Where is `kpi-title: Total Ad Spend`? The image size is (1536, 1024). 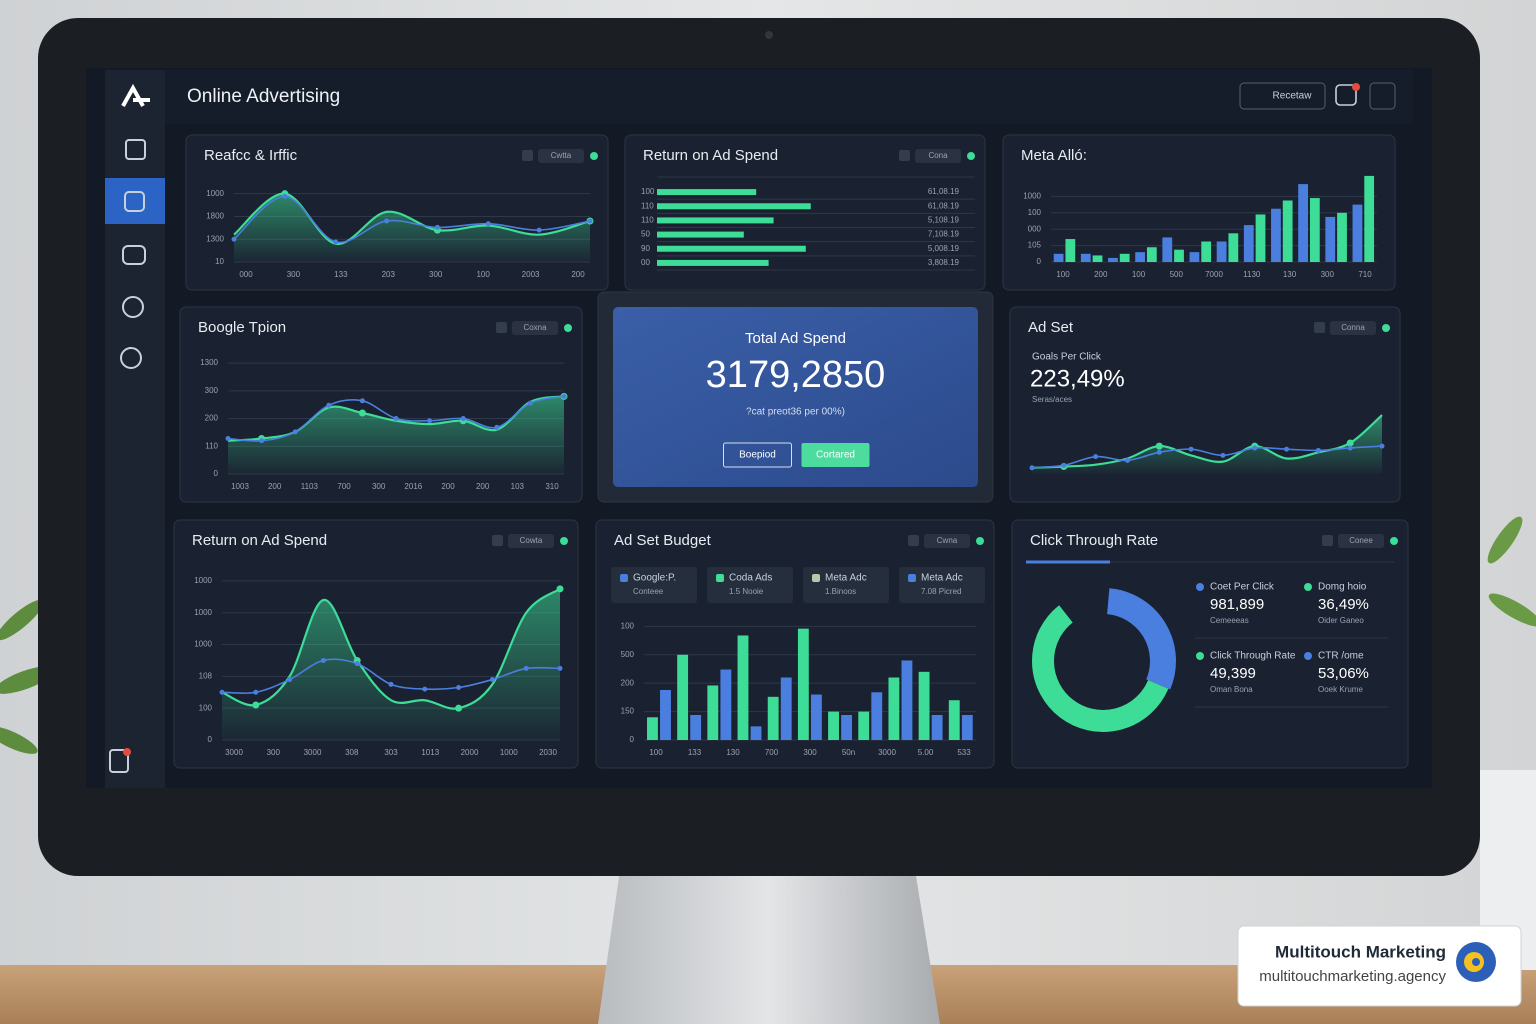 kpi-title: Total Ad Spend is located at coordinates (795, 338).